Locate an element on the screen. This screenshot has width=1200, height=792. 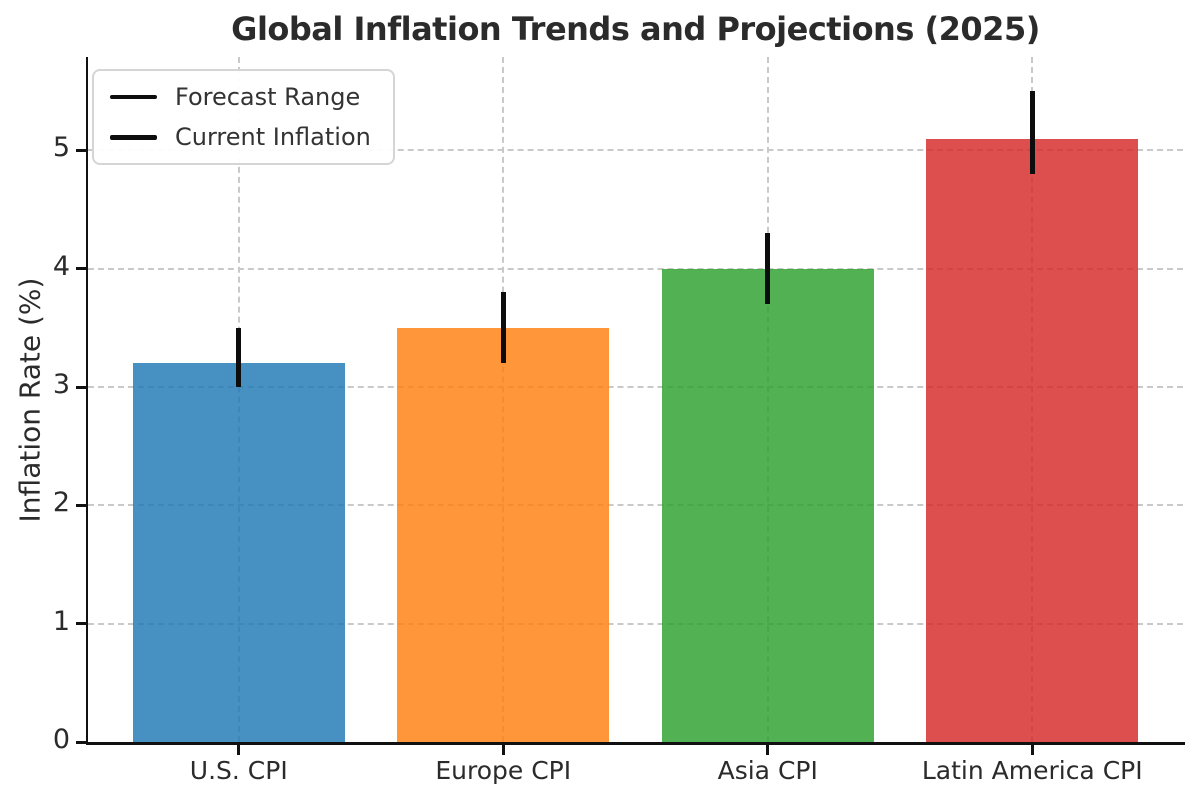
x-tick-label: Europe CPI is located at coordinates (503, 770).